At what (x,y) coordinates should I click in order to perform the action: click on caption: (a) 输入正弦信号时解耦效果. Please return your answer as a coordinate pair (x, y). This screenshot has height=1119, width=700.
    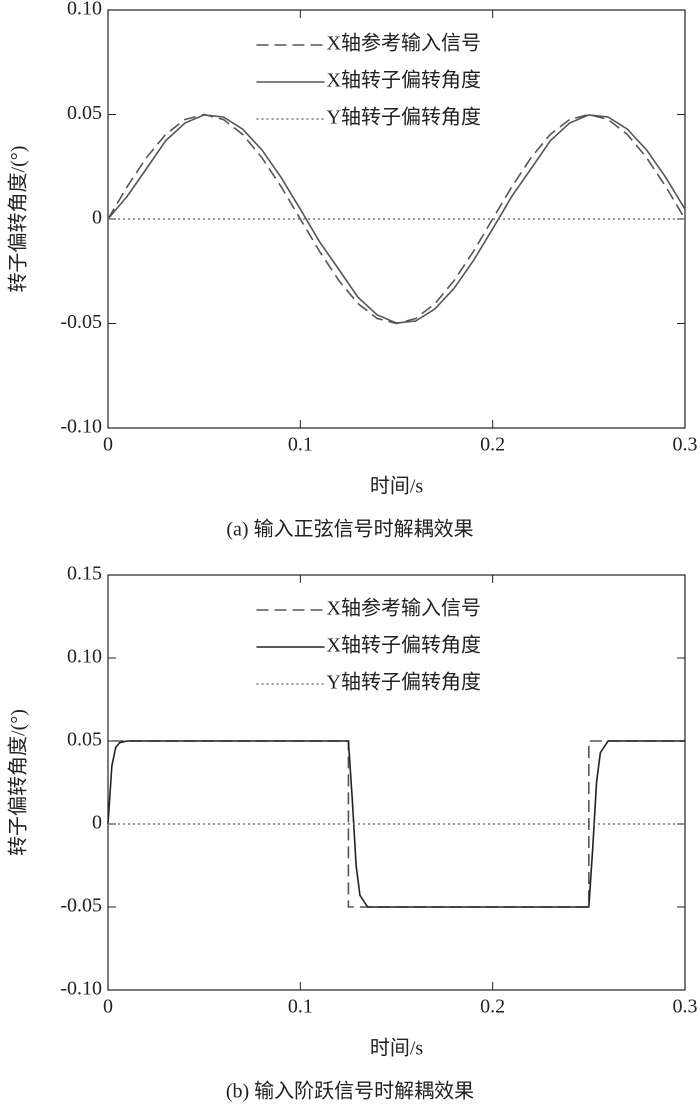
    Looking at the image, I should click on (349, 529).